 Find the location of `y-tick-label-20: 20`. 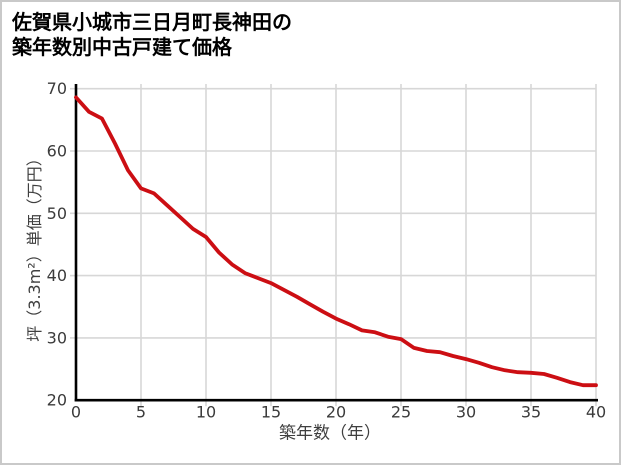

y-tick-label-20: 20 is located at coordinates (57, 400).